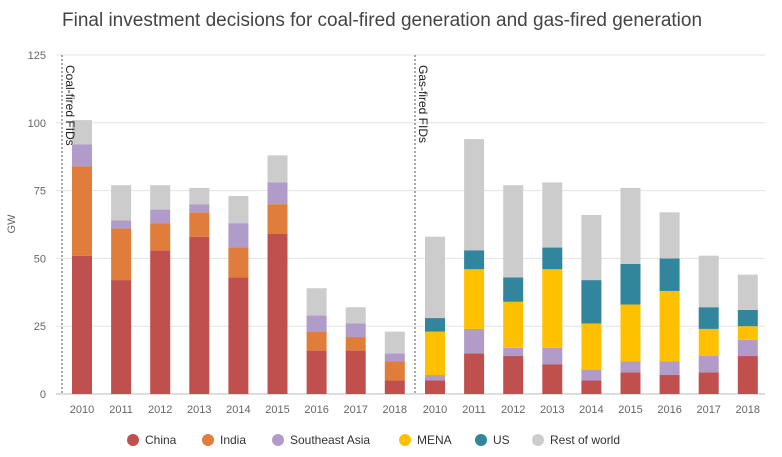 The image size is (782, 457). I want to click on bar-gas-fired-fids-2012-southeast-asia, so click(513, 352).